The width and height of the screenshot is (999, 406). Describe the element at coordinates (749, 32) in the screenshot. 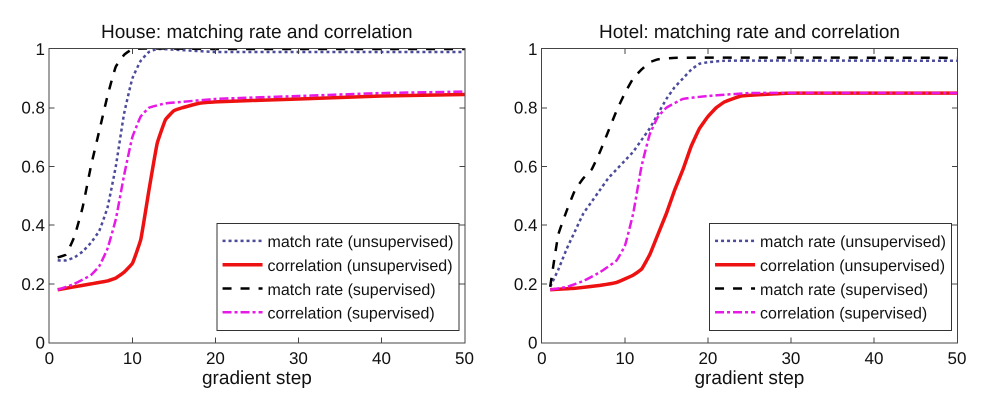

I see `chart-title: Hotel: matching rate and correlation` at that location.